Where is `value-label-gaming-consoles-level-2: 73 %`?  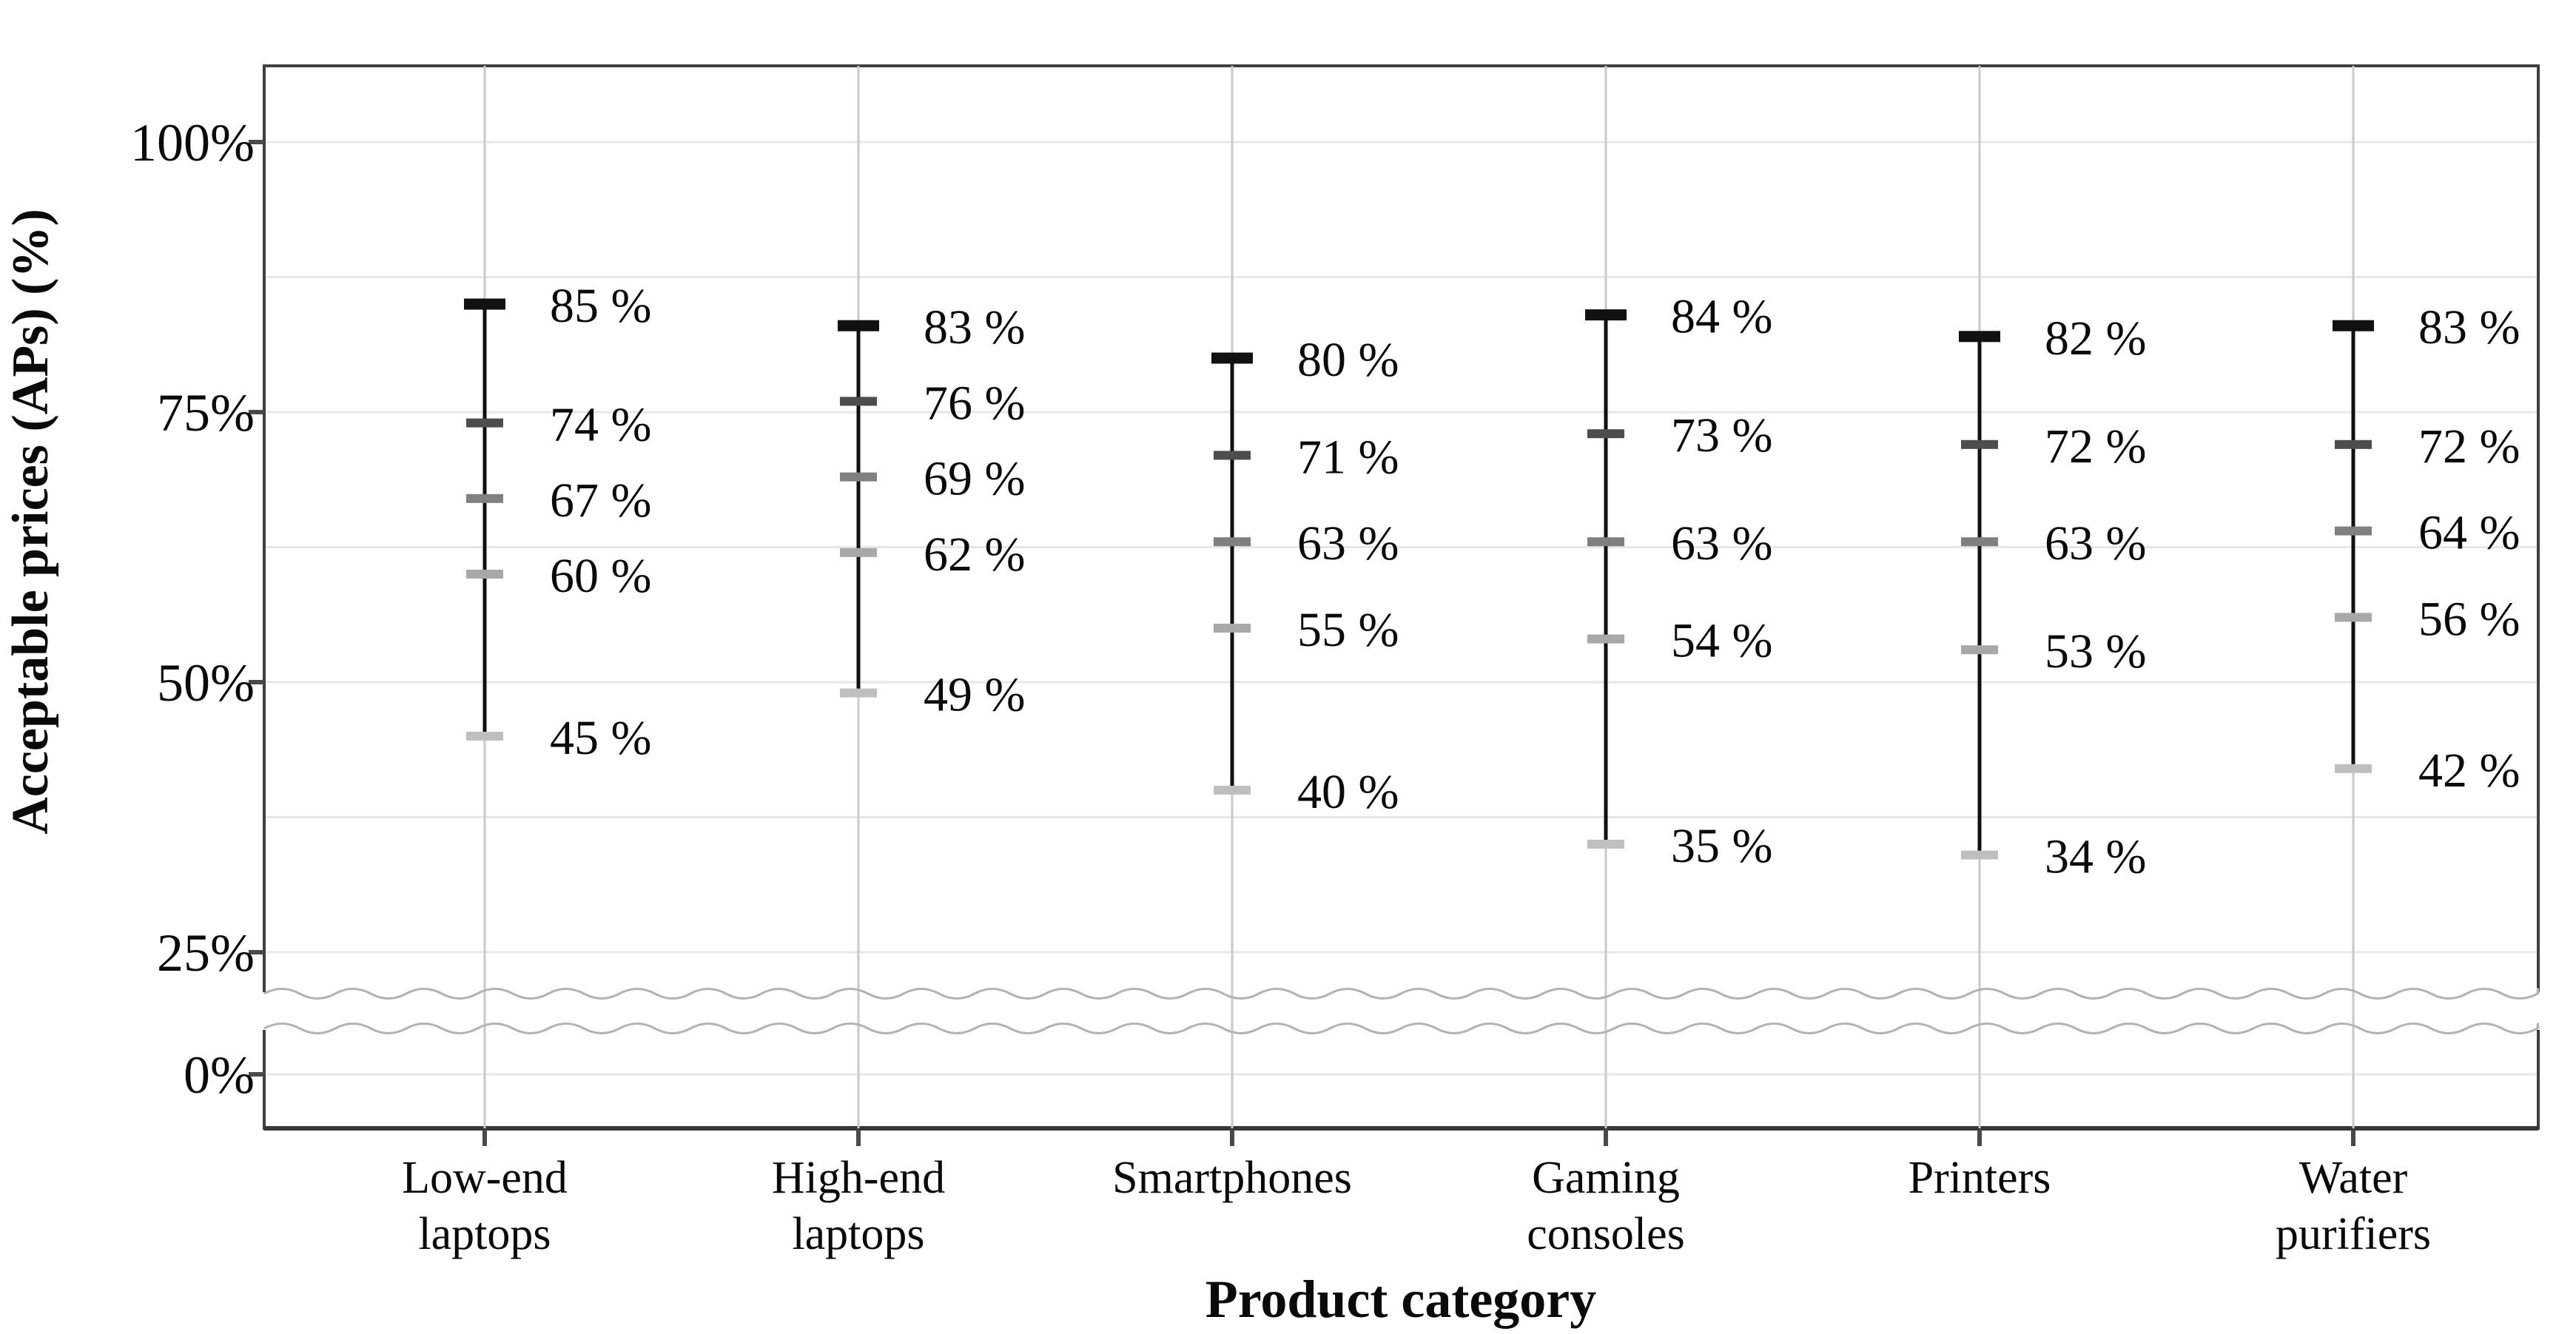 value-label-gaming-consoles-level-2: 73 % is located at coordinates (1721, 435).